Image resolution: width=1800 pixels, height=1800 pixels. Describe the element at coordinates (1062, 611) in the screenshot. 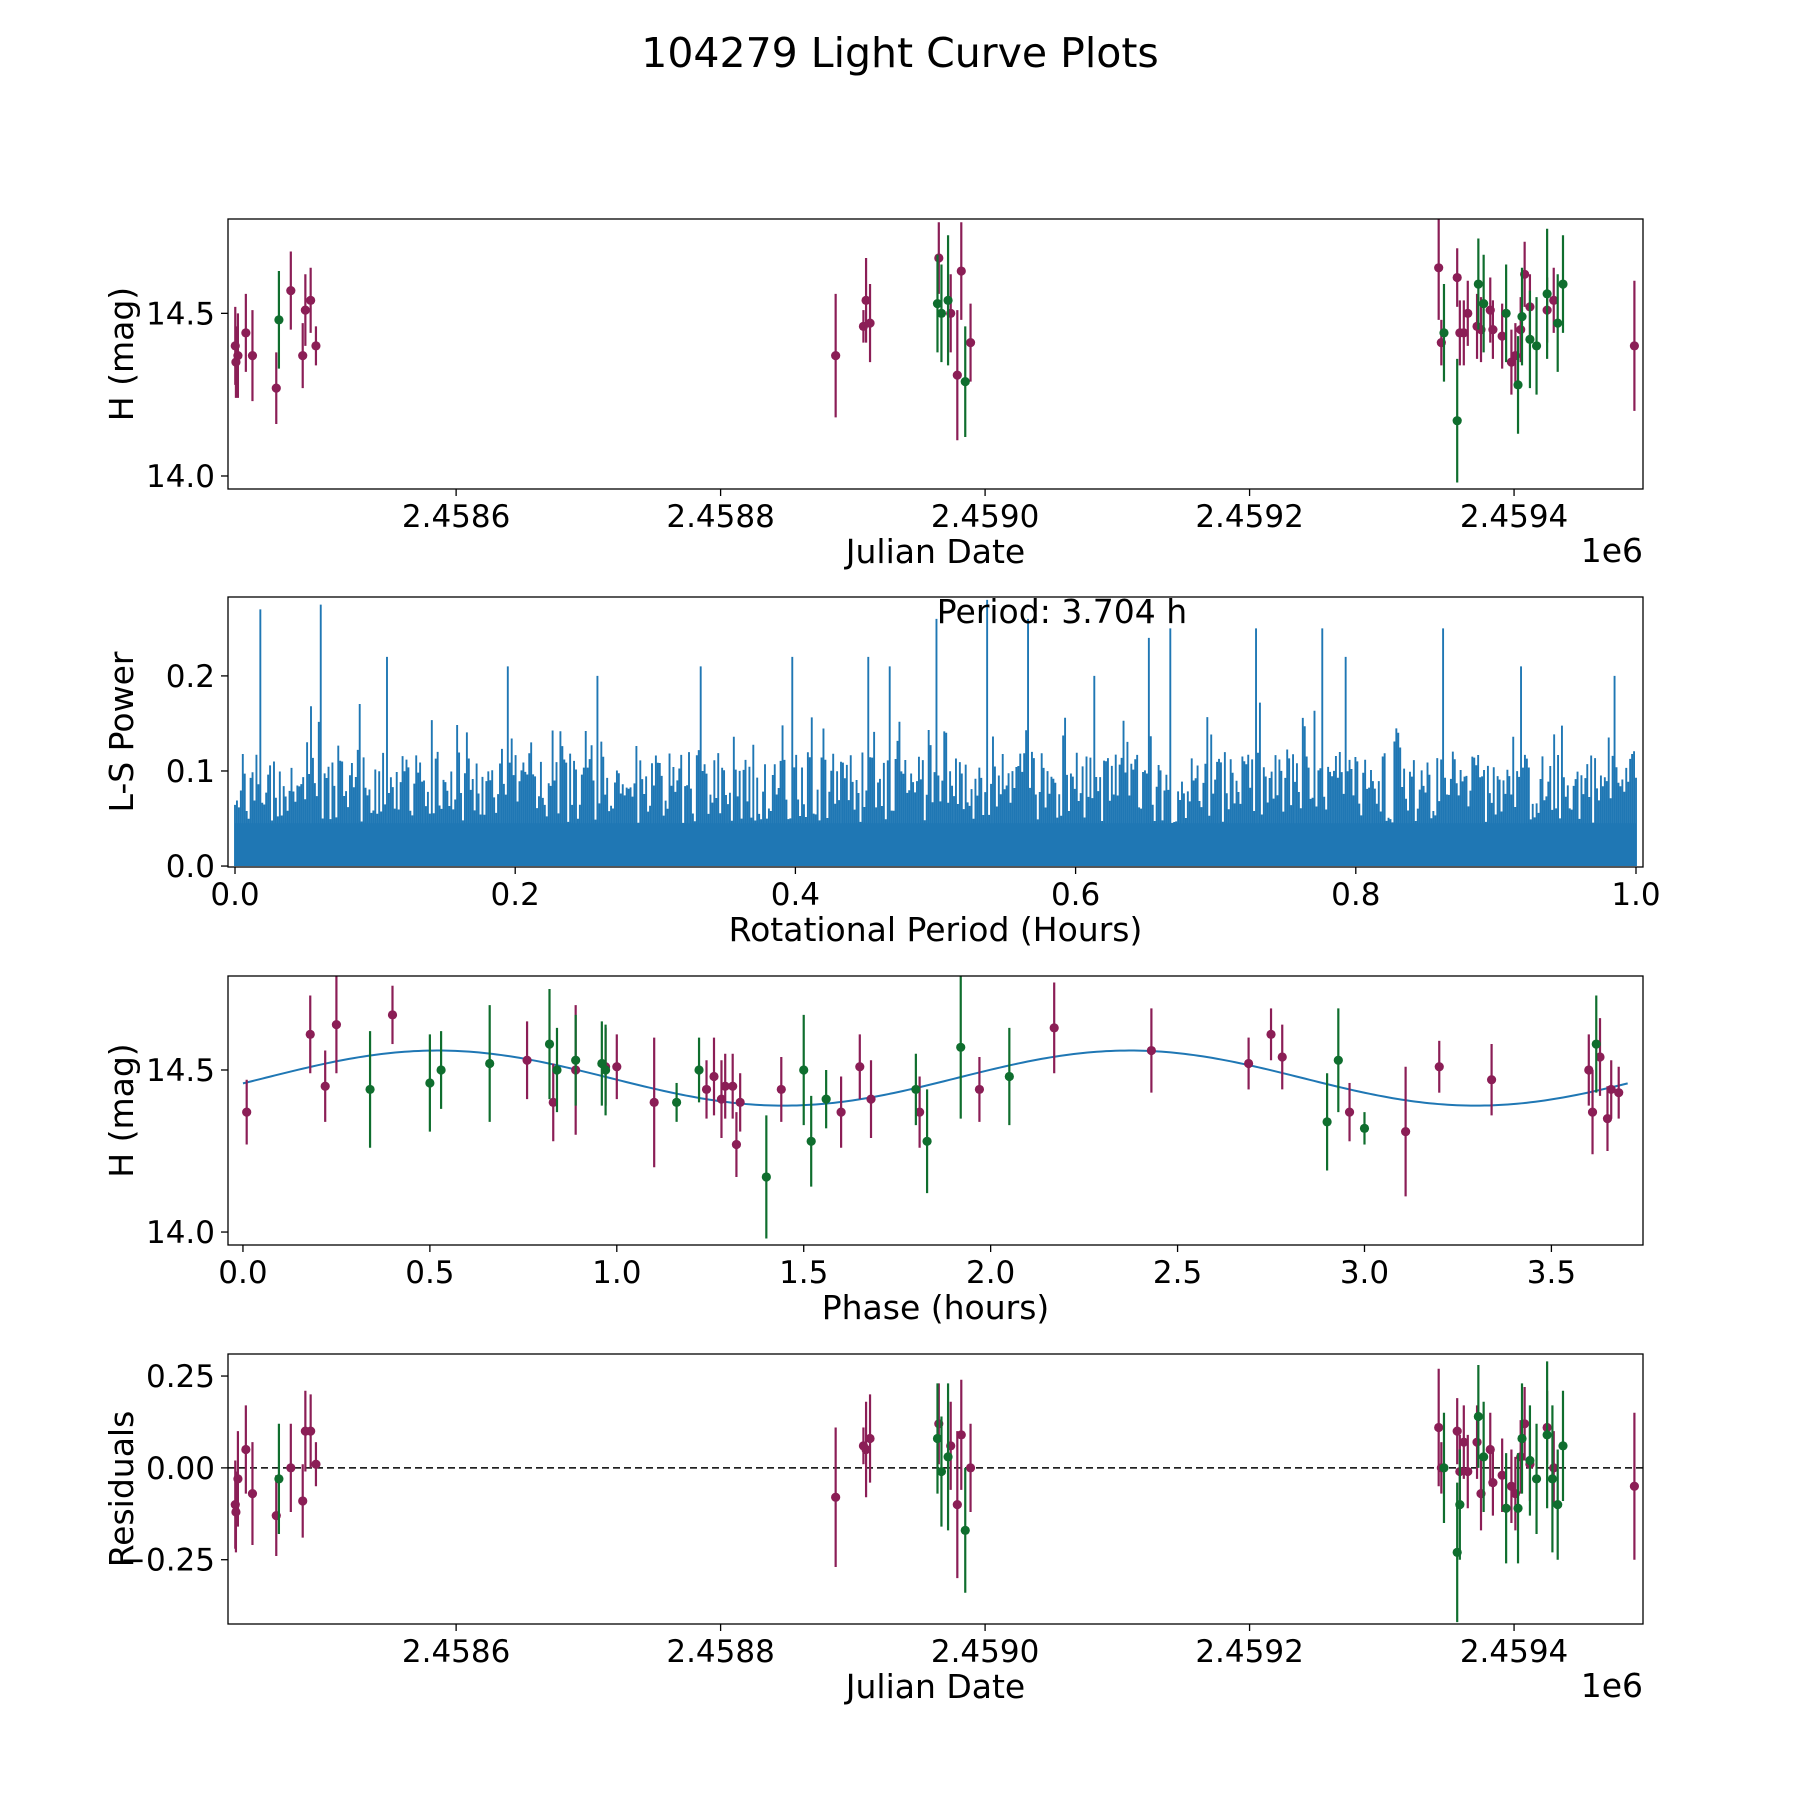

I see `period-annotation: Period: 3.704 h` at that location.